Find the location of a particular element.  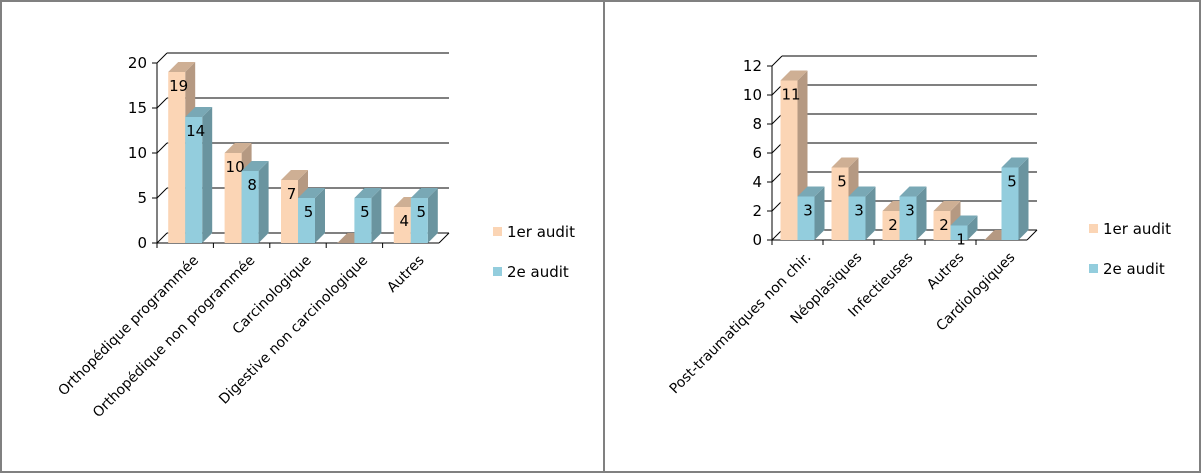

data-label: 19 is located at coordinates (178, 86).